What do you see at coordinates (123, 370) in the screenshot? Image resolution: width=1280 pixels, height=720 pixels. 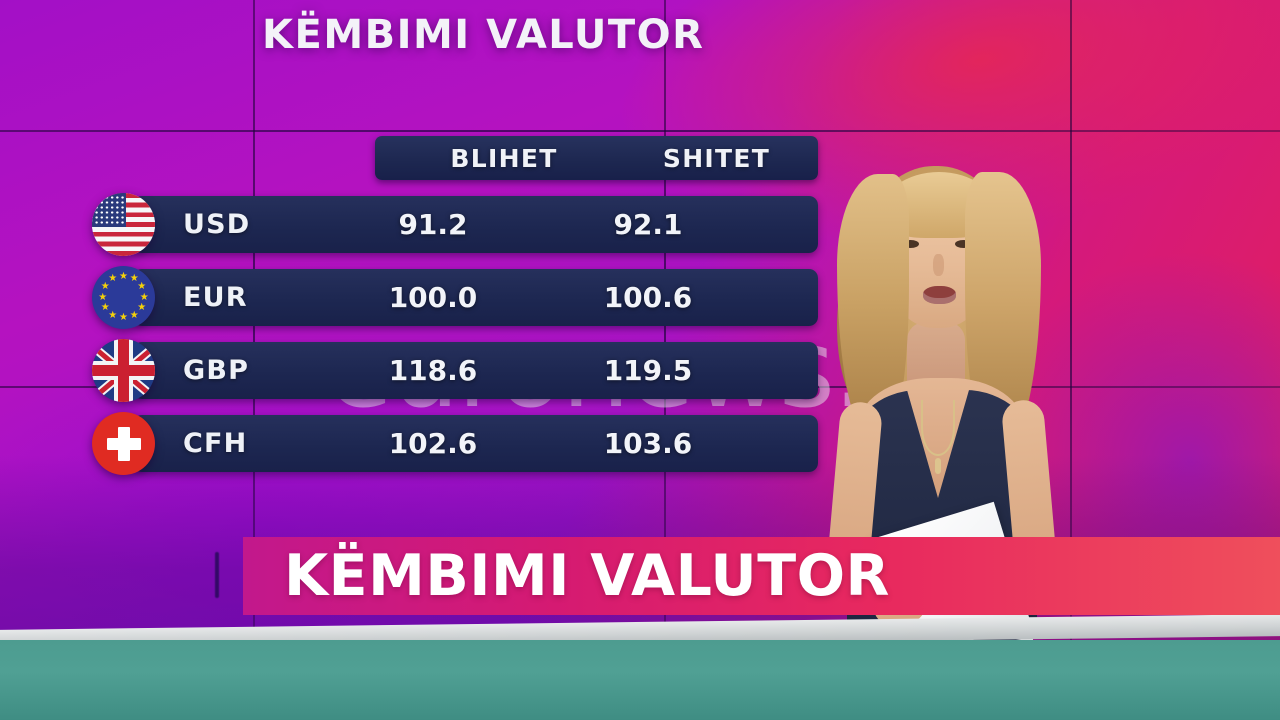 I see `uk-flag-icon` at bounding box center [123, 370].